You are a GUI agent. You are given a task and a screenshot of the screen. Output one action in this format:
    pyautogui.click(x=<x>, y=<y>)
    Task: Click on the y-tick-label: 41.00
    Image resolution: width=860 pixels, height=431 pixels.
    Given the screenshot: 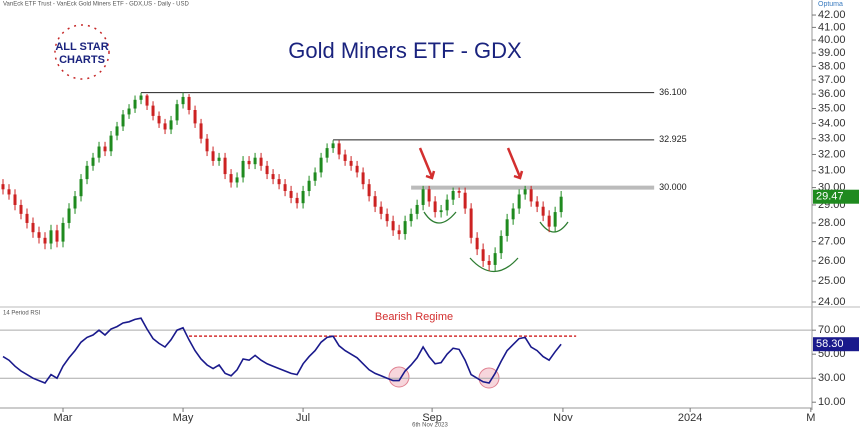 What is the action you would take?
    pyautogui.click(x=832, y=27)
    